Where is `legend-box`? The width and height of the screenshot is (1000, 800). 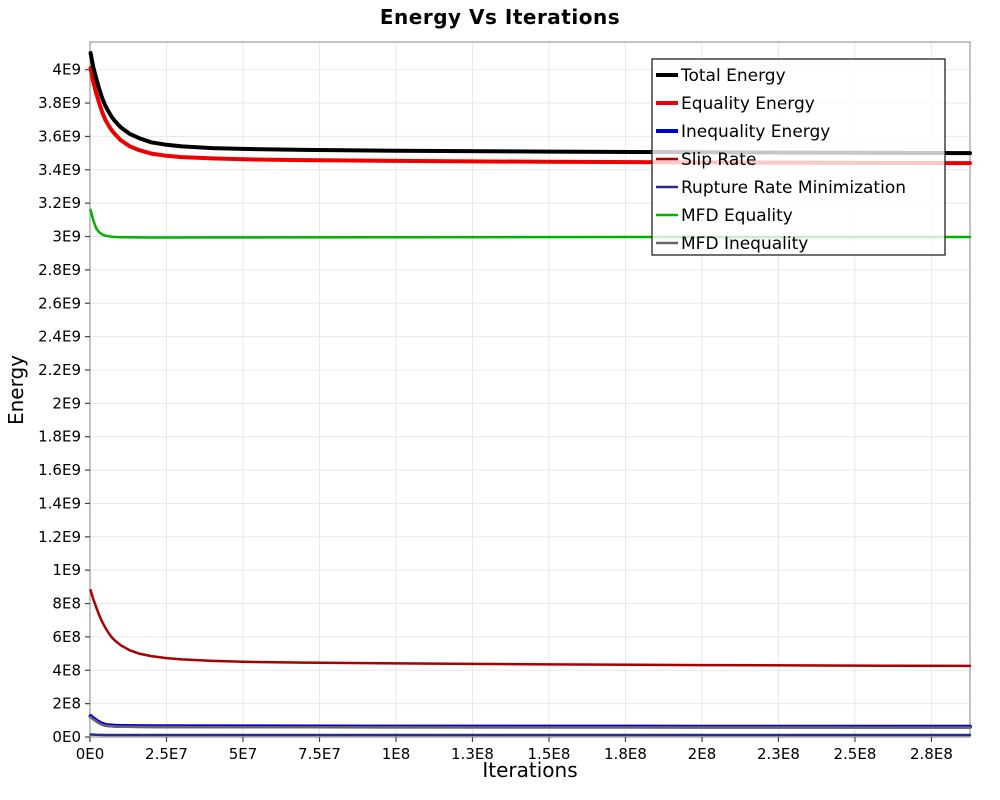
legend-box is located at coordinates (798, 157).